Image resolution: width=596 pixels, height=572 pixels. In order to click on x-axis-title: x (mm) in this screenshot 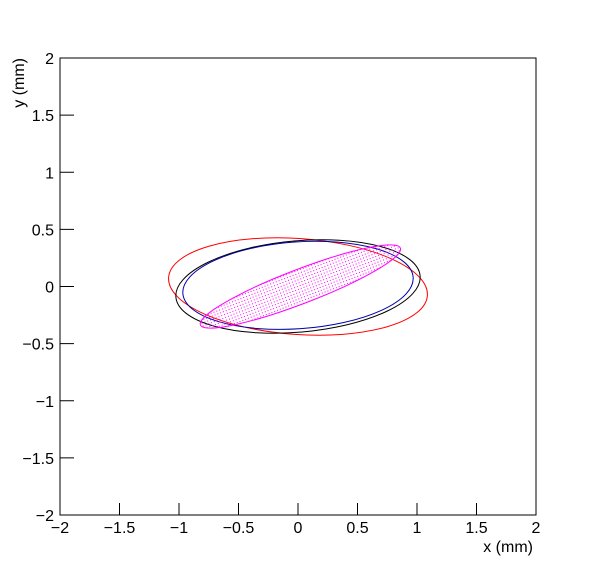, I will do `click(508, 547)`.